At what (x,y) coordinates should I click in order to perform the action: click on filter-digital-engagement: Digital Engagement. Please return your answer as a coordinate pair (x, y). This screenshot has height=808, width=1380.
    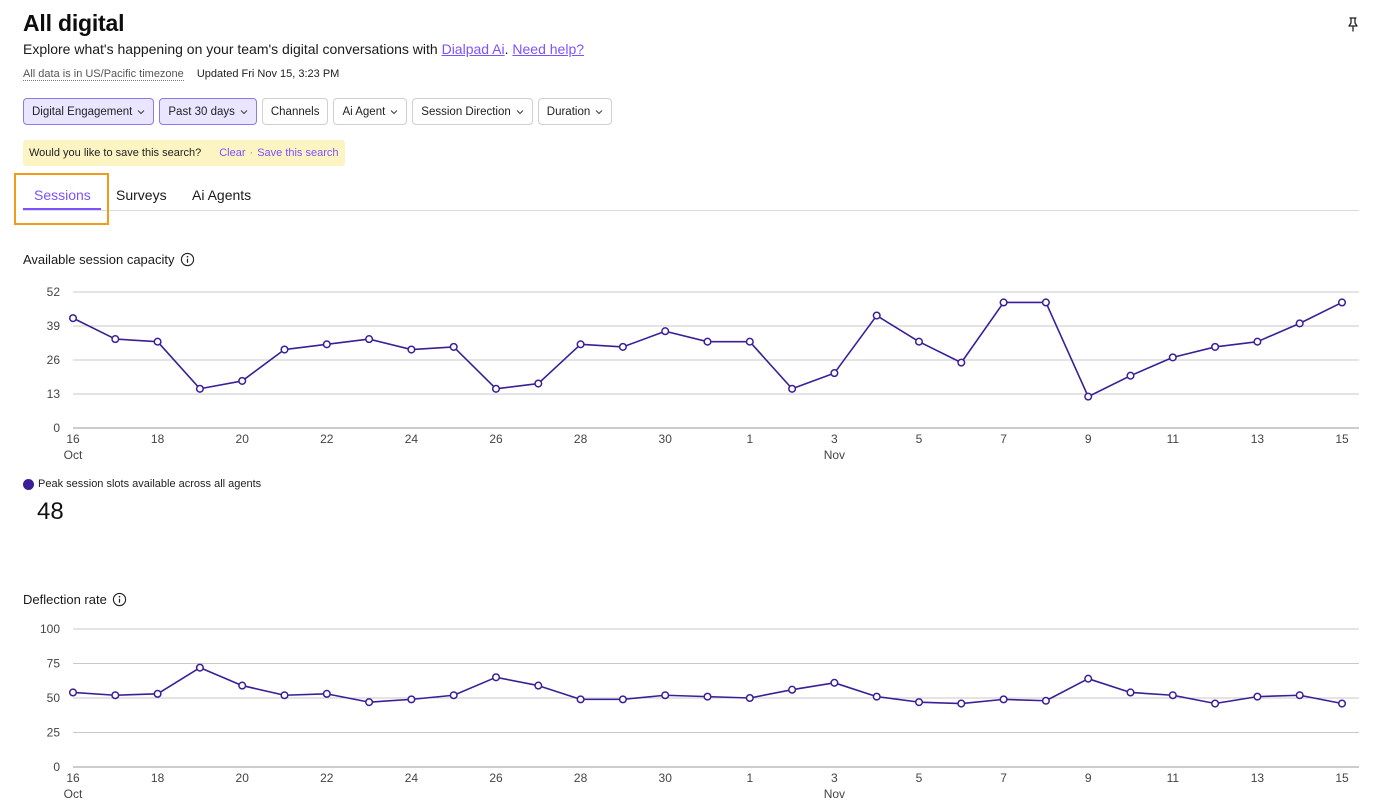
    Looking at the image, I should click on (89, 111).